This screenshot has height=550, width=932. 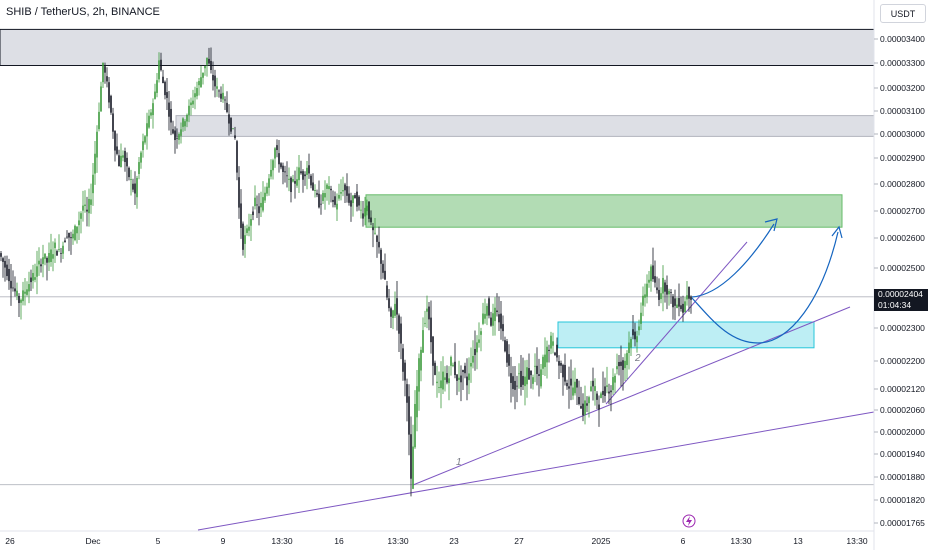 I want to click on symbol-title: SHIB / TetherUS, 2h, BINANCE, so click(x=83, y=12).